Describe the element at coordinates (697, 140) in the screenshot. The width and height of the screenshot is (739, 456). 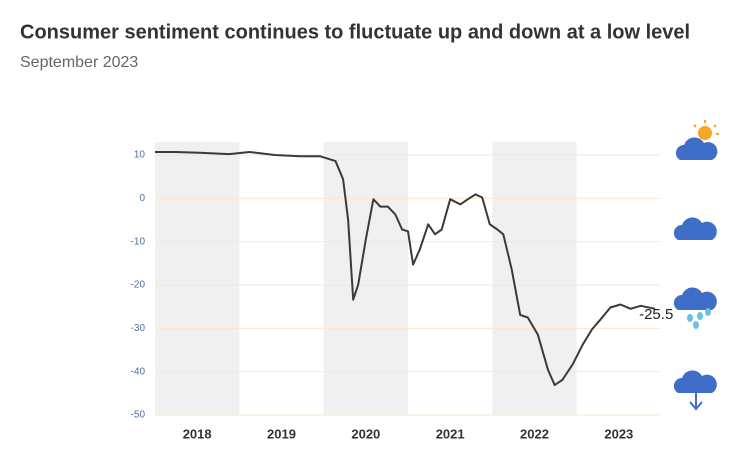
I see `sun-cloud-icon` at that location.